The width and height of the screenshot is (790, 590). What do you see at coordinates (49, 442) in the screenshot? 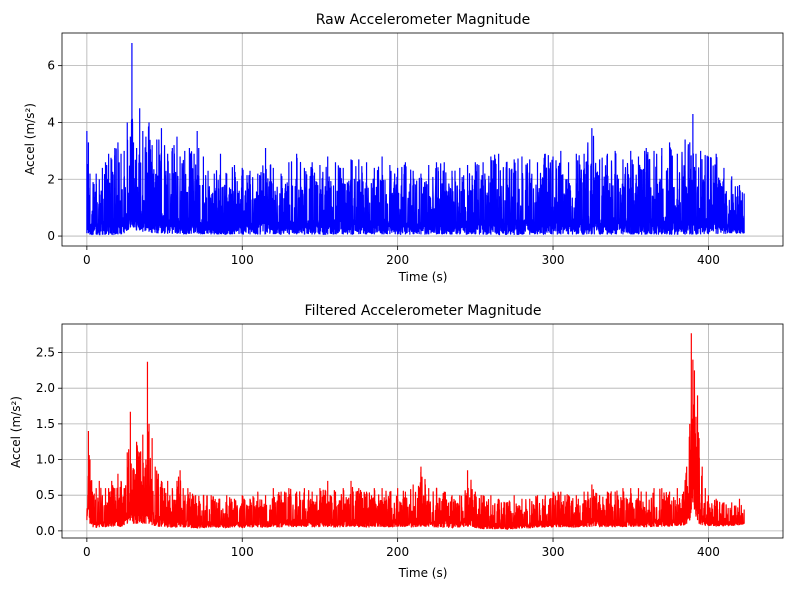
I see `y-ticks: 0.0 0.5 1.0 1.5 2.0 2.5` at bounding box center [49, 442].